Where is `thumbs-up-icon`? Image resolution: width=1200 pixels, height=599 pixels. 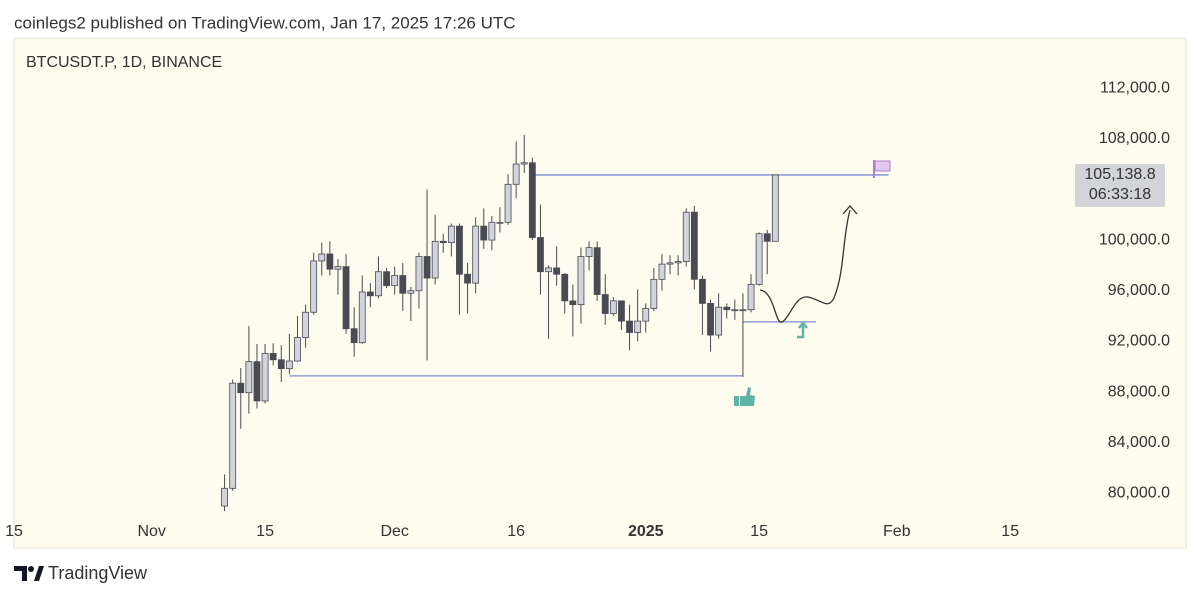 thumbs-up-icon is located at coordinates (744, 396).